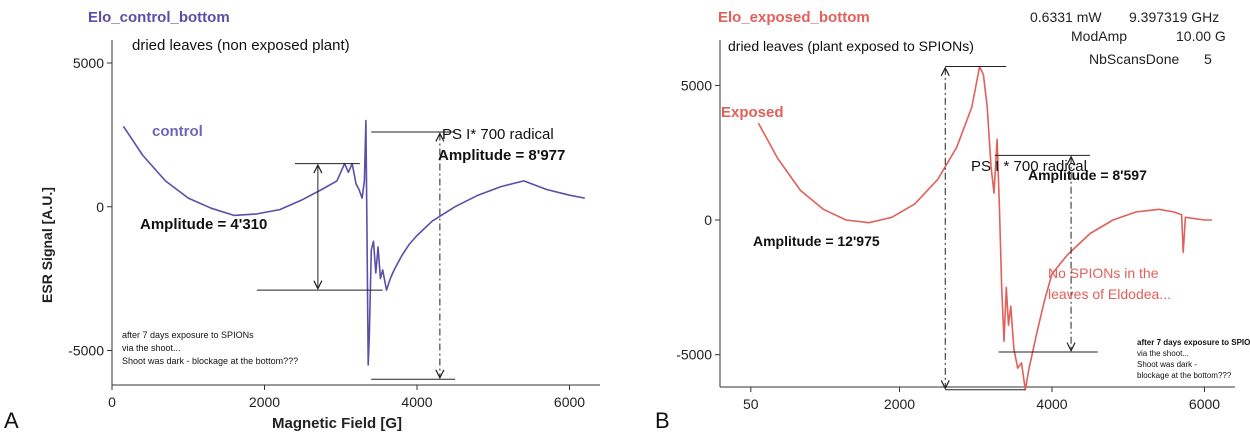 The width and height of the screenshot is (1250, 434). Describe the element at coordinates (159, 17) in the screenshot. I see `chart-a-title: Elo_control_bottom` at that location.